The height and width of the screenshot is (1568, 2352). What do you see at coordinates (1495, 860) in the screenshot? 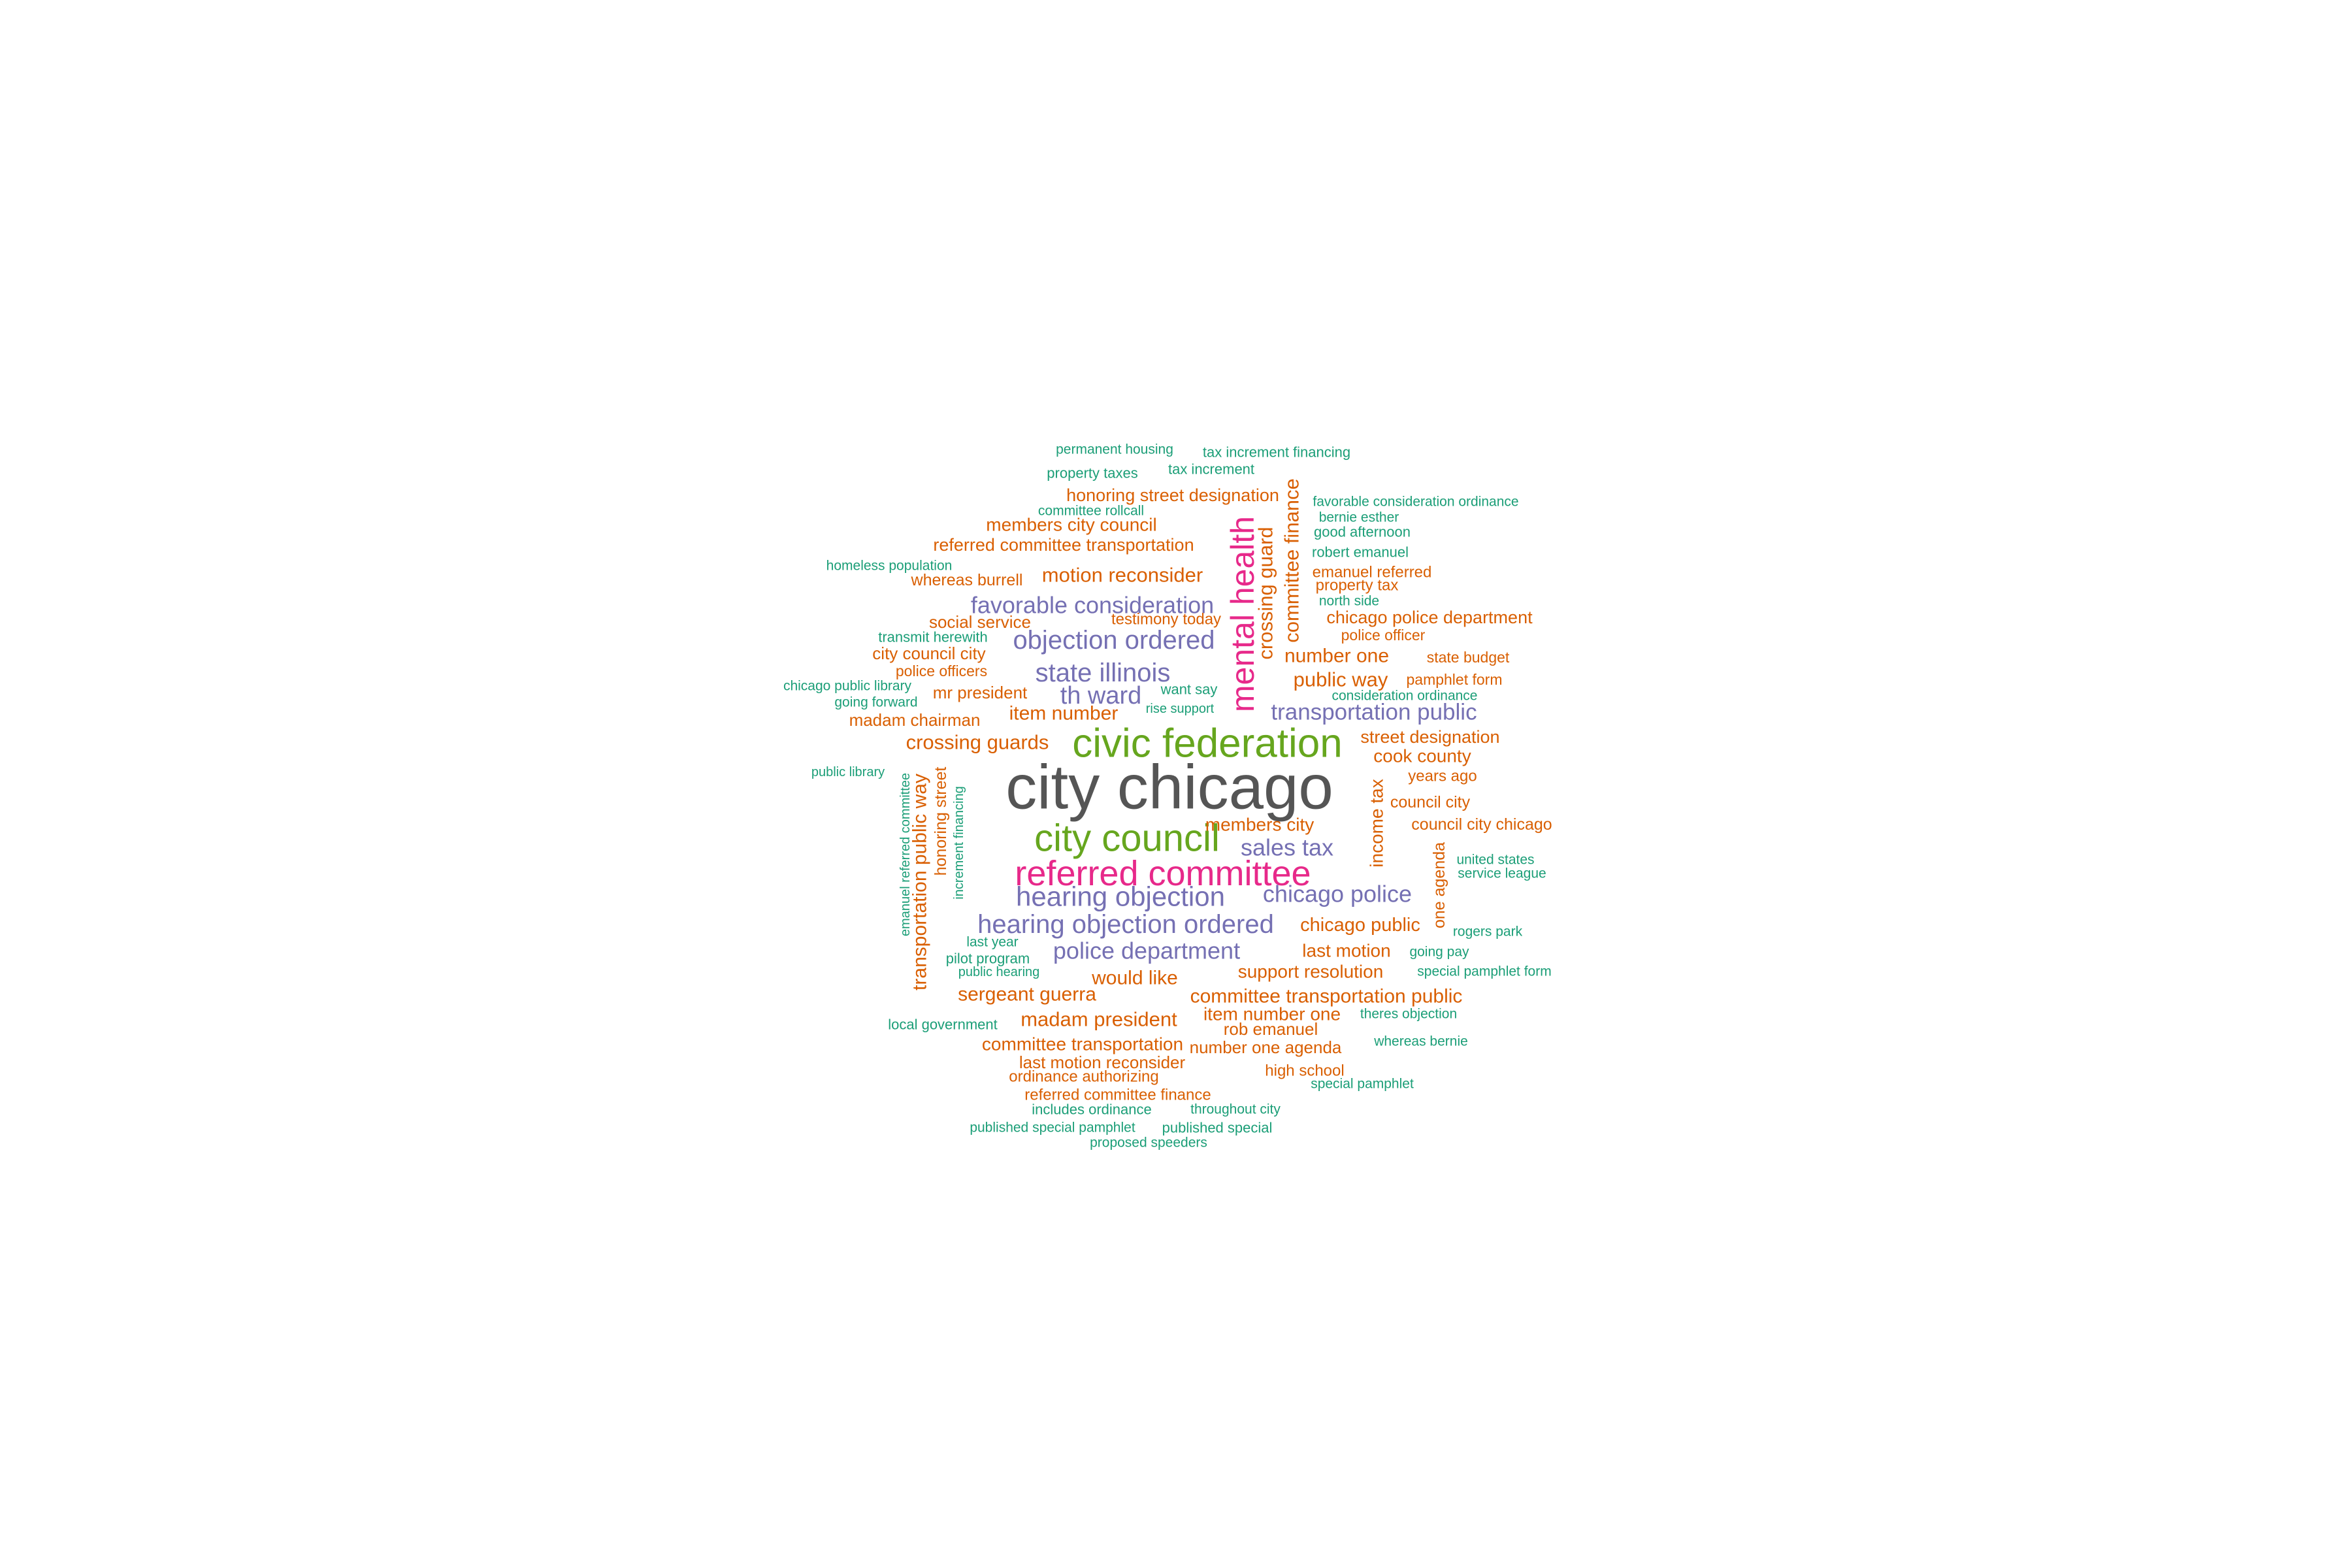
I see `word-united-states: united states` at bounding box center [1495, 860].